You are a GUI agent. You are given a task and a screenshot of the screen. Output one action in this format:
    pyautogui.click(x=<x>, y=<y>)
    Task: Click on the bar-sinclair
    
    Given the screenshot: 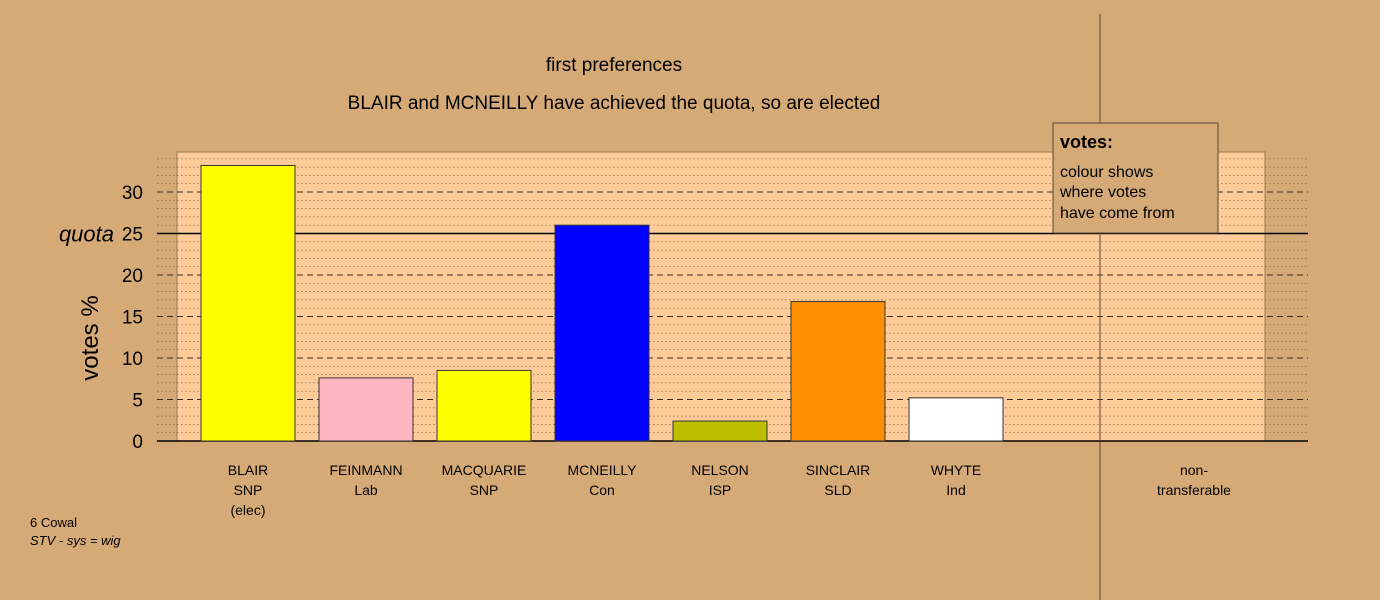 What is the action you would take?
    pyautogui.click(x=838, y=371)
    